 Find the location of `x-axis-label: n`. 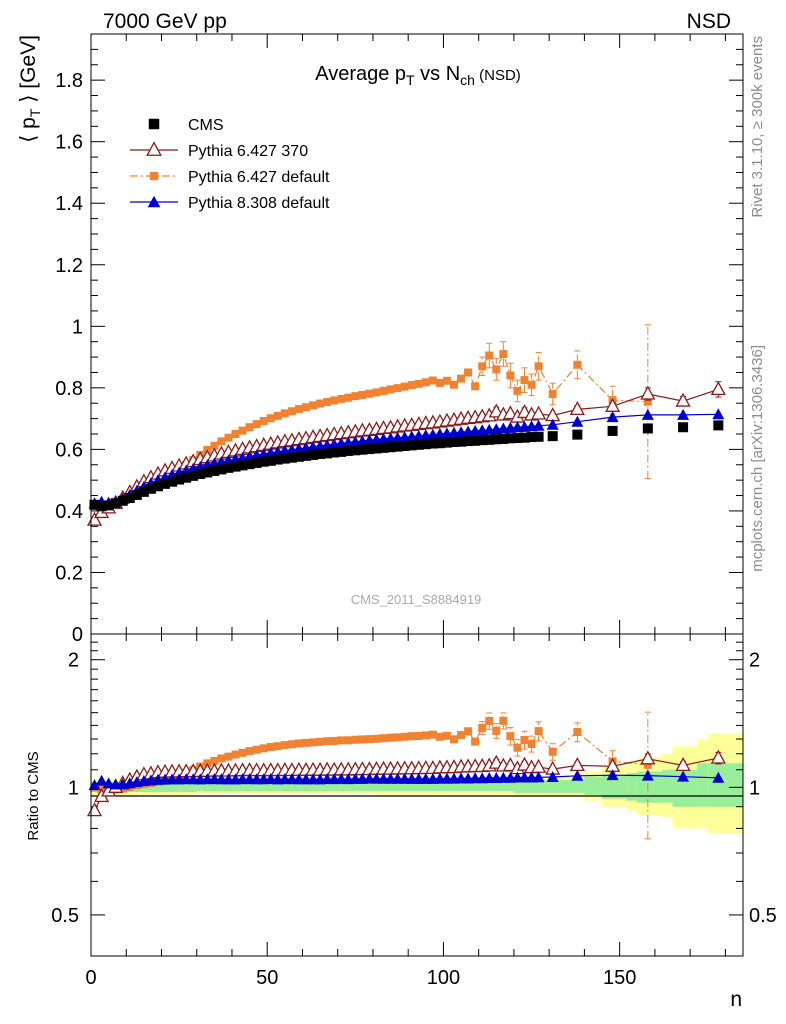

x-axis-label: n is located at coordinates (736, 999).